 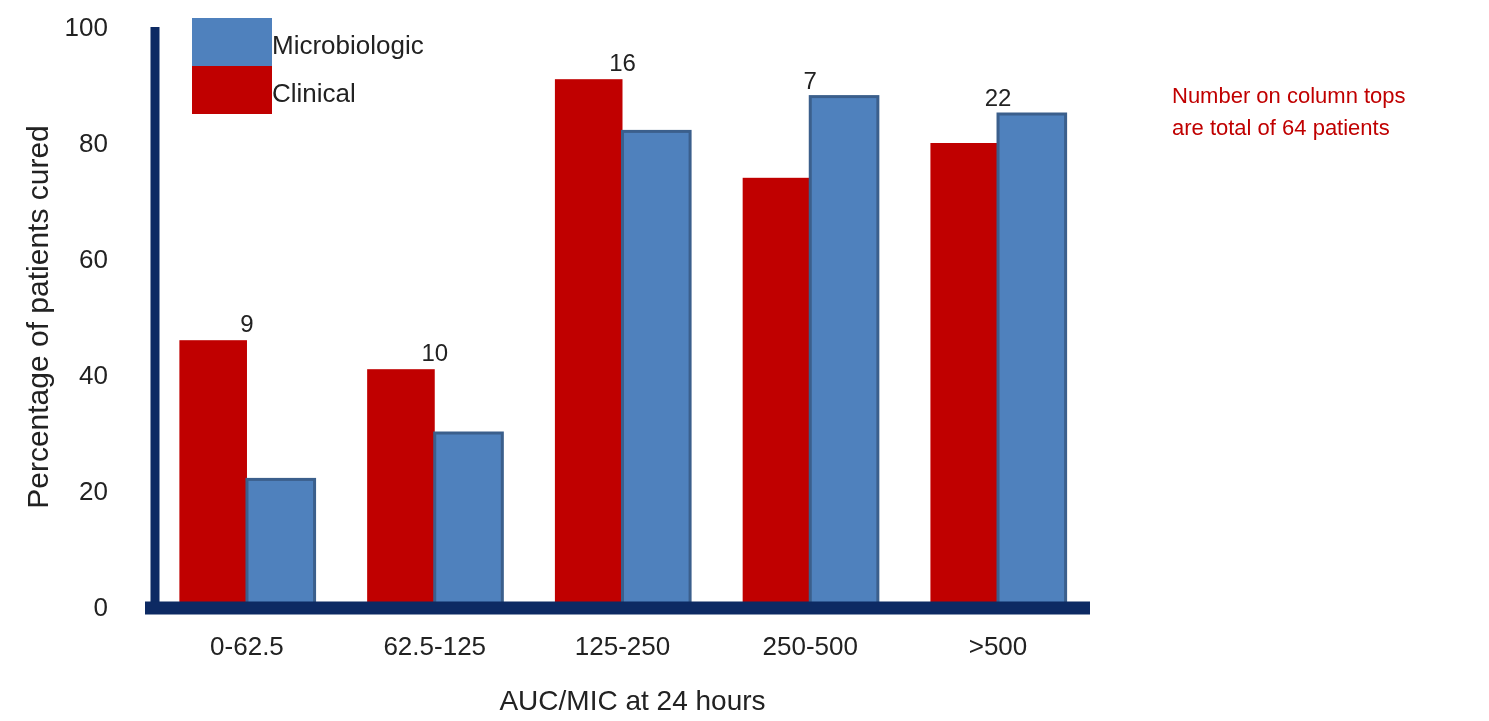 I want to click on y-tick-label: 100, so click(x=86, y=27).